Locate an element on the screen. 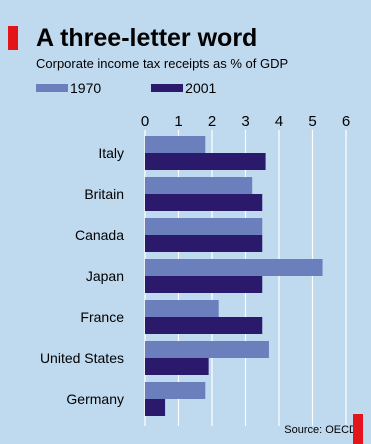  legend-item-2001: 2001 is located at coordinates (183, 88).